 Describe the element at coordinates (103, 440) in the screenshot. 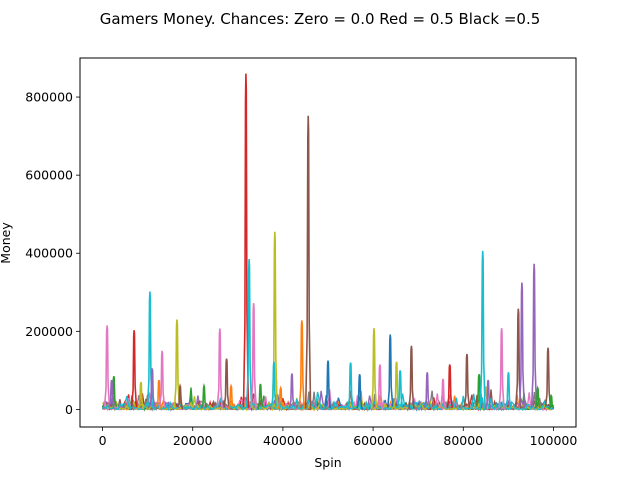

I see `x-tick-label: 0` at that location.